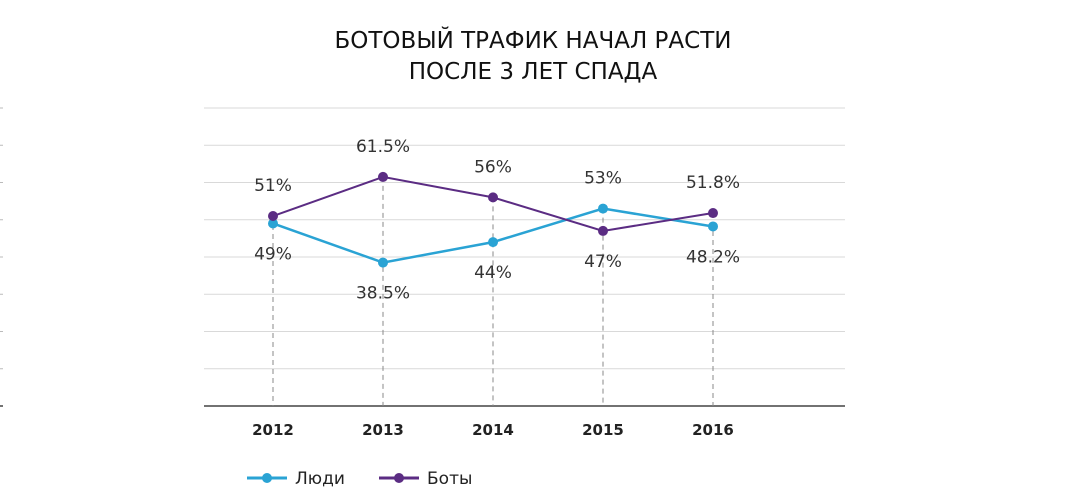 The height and width of the screenshot is (500, 1066). What do you see at coordinates (603, 262) in the screenshot?
I see `data-label: 47%` at bounding box center [603, 262].